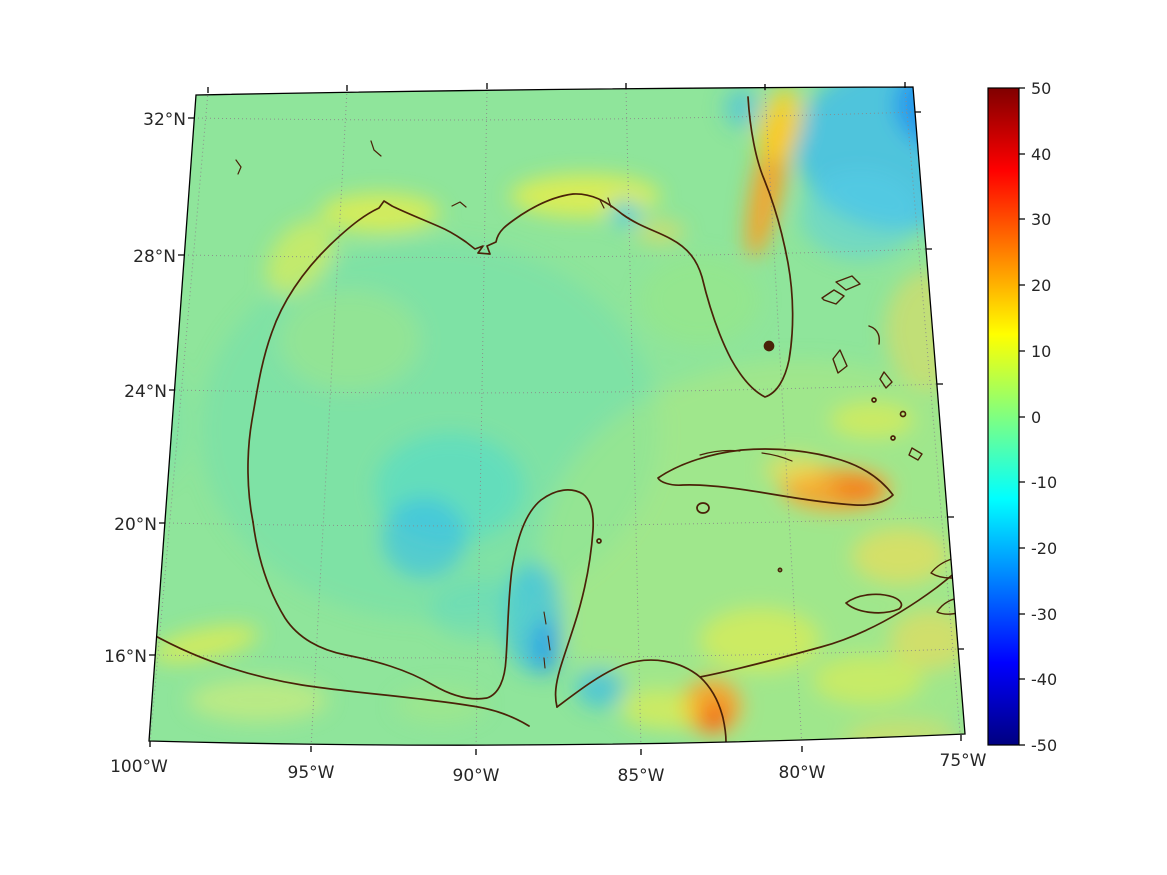 The width and height of the screenshot is (1167, 875). What do you see at coordinates (828, 624) in the screenshot?
I see `coastline-nicaragua` at bounding box center [828, 624].